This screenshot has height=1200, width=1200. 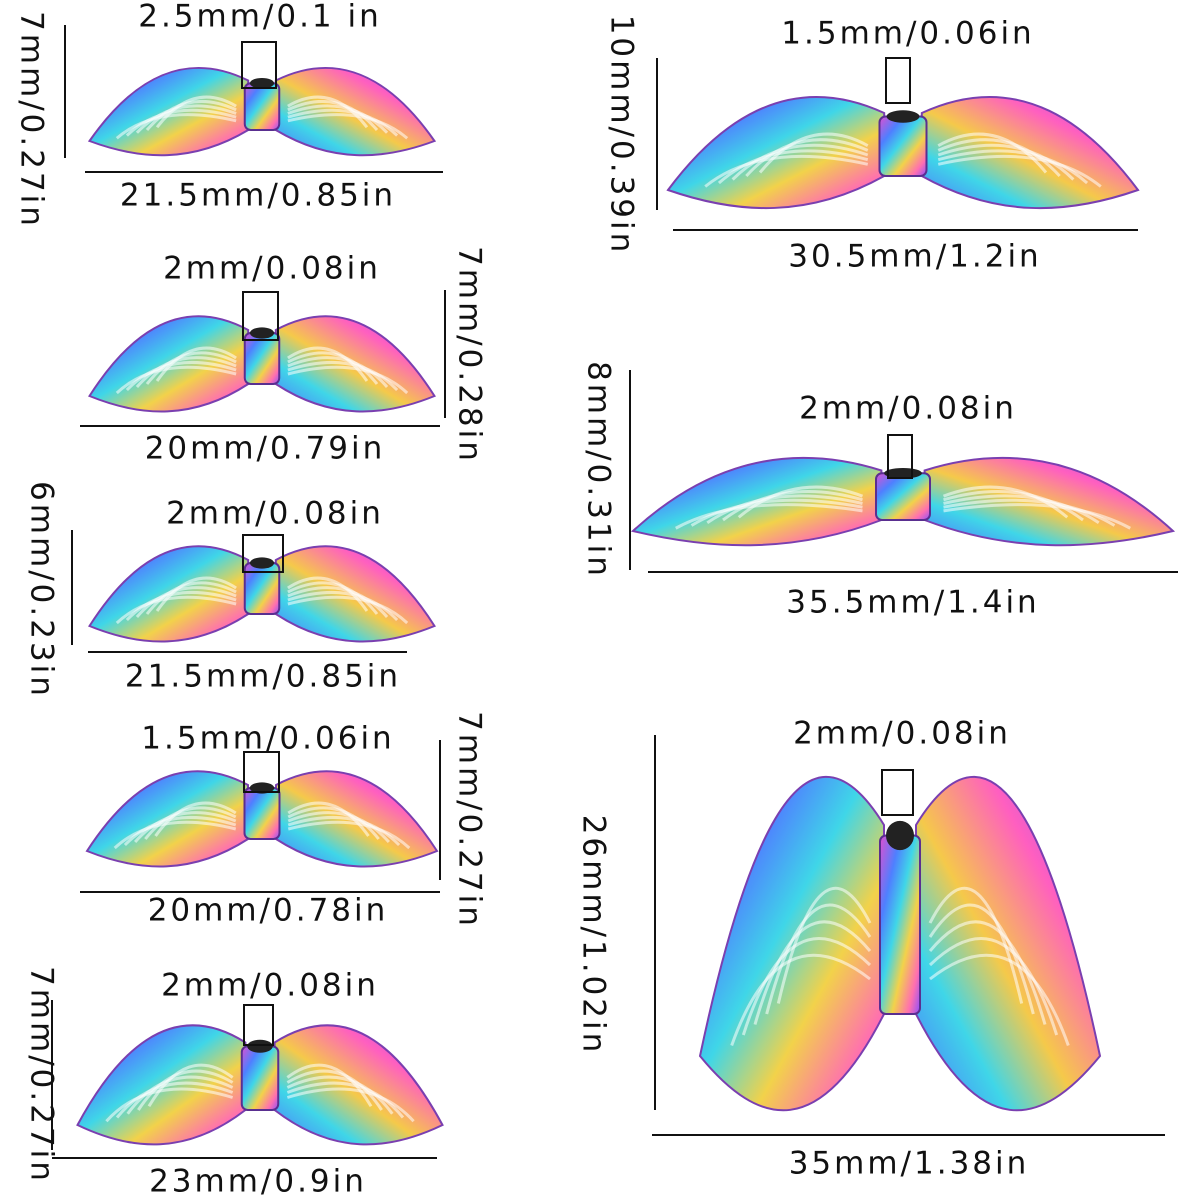 What do you see at coordinates (909, 1164) in the screenshot?
I see `width-label: 35mm/1.38in` at bounding box center [909, 1164].